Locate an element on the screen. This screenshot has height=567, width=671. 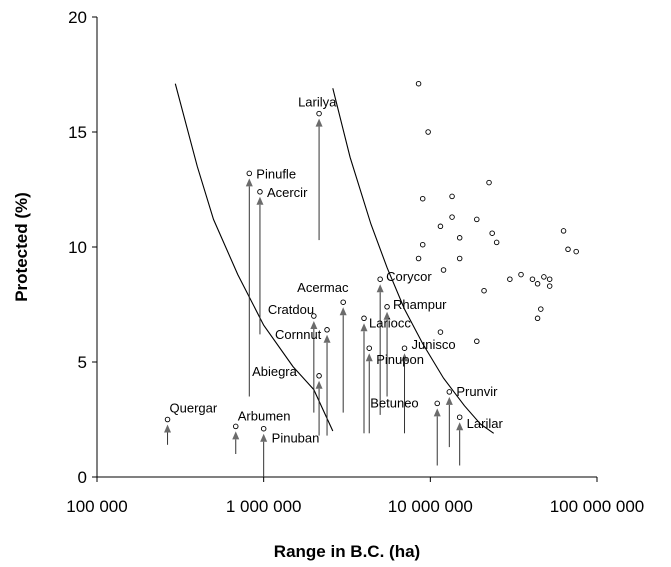
point-label: Corycor is located at coordinates (409, 276).